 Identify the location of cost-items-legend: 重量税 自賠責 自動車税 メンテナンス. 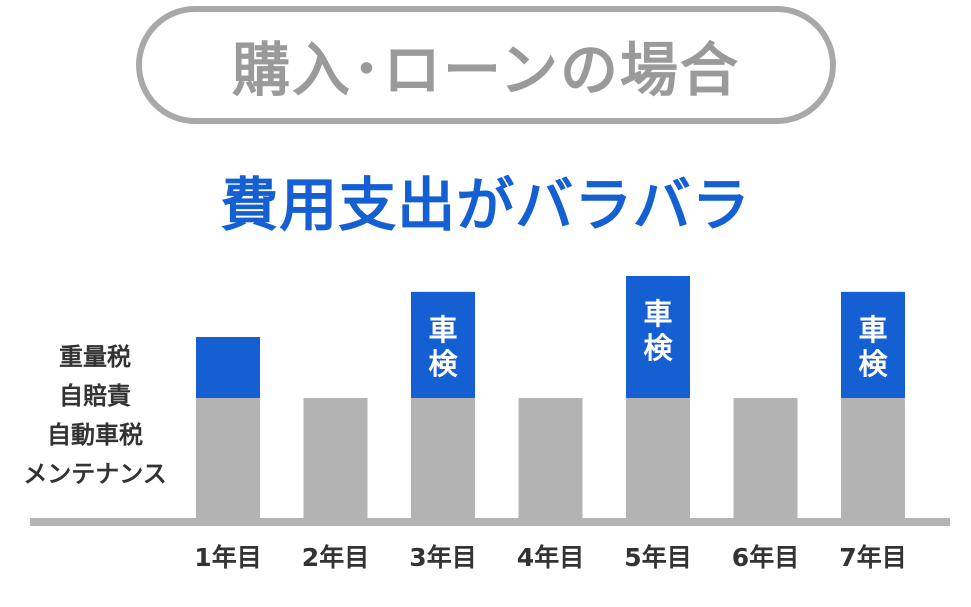
(95, 416).